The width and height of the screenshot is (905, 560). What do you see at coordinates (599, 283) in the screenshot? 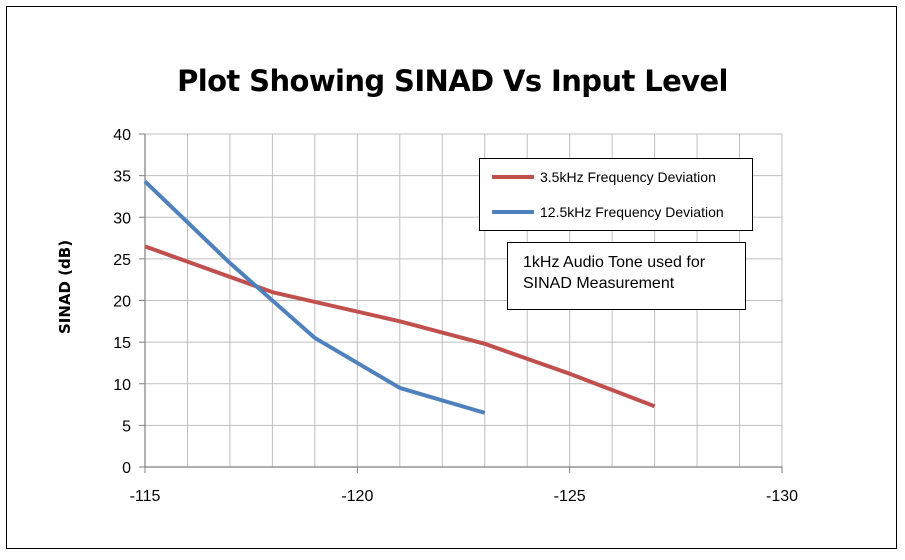
I see `annotation-line-2: SINAD Measurement` at bounding box center [599, 283].